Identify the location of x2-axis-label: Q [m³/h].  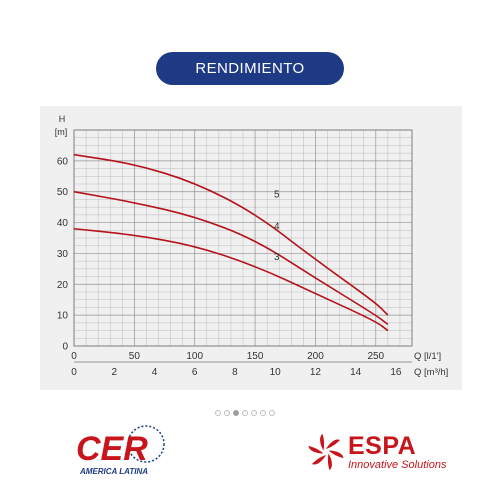
(431, 372).